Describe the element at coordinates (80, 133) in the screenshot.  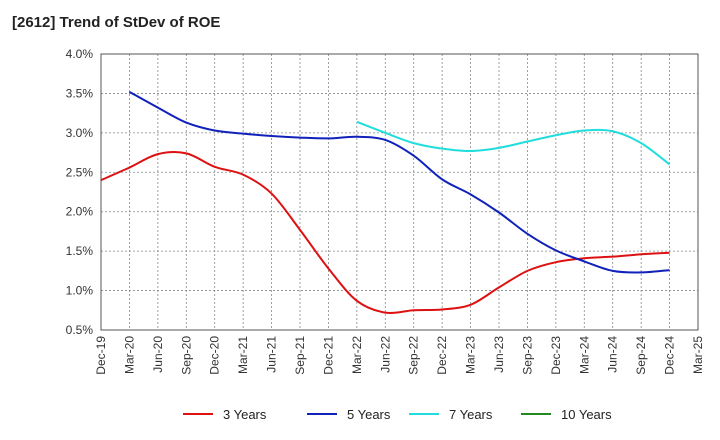
I see `y-tick-label: 3.0%` at that location.